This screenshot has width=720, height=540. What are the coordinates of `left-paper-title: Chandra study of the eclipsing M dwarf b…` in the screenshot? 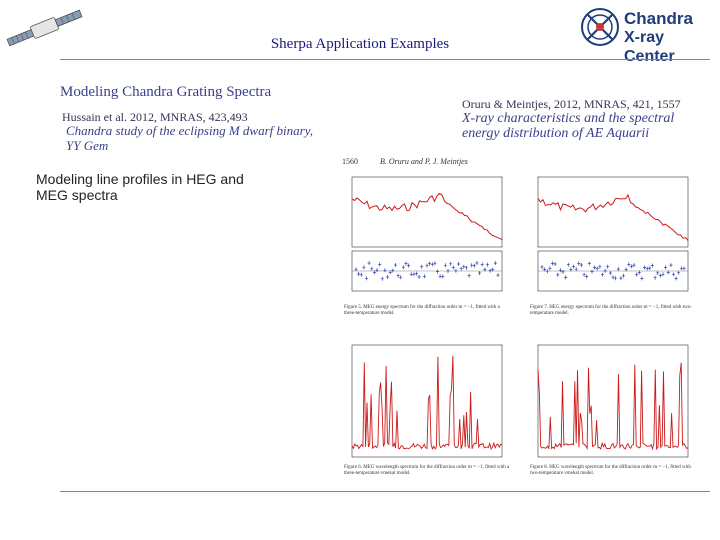 It's located at (189, 138).